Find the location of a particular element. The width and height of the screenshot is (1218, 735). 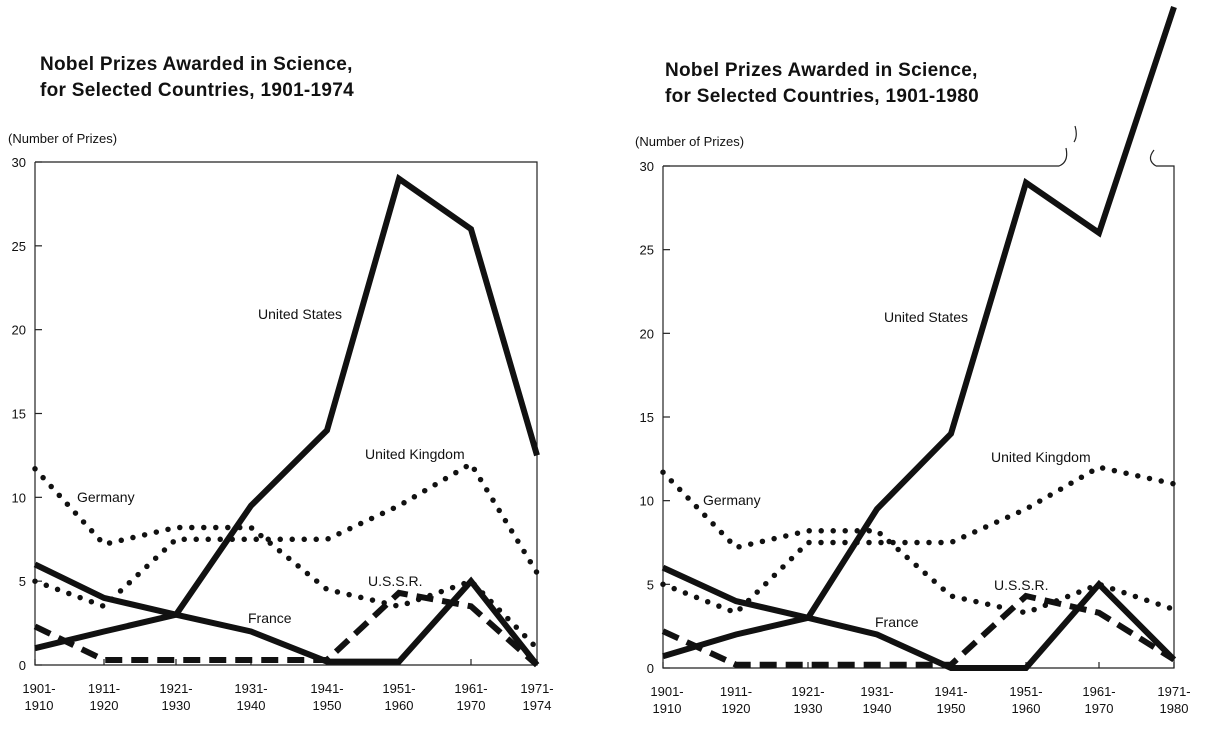

x-tick-label-line-2: 1980 is located at coordinates (1174, 708).